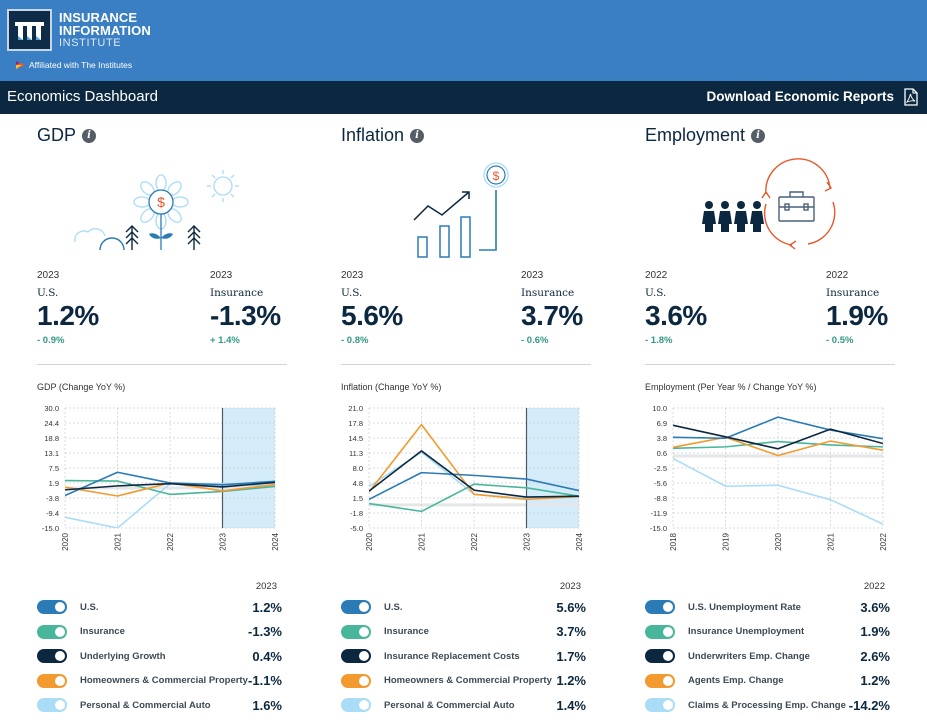 The image size is (927, 723). I want to click on y-tick-label: 0.6, so click(662, 453).